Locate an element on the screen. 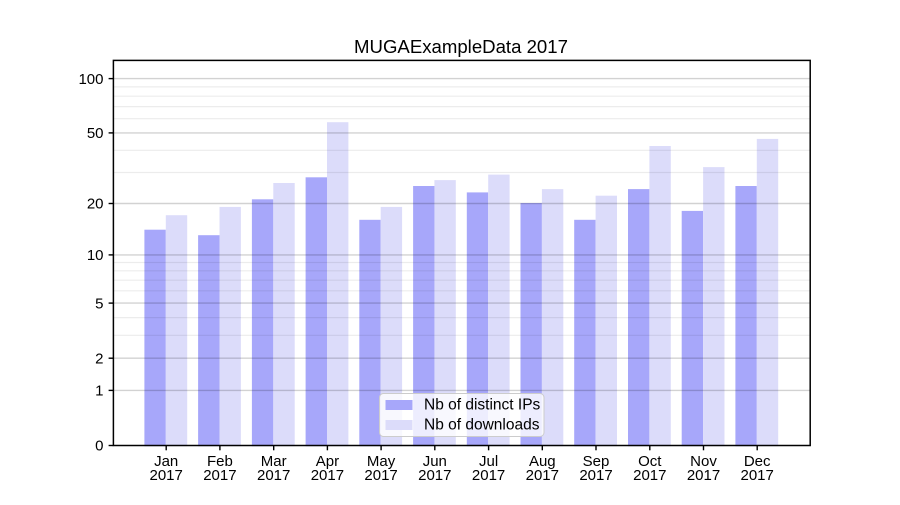 This screenshot has height=505, width=900. svg-text: 1 is located at coordinates (99, 391).